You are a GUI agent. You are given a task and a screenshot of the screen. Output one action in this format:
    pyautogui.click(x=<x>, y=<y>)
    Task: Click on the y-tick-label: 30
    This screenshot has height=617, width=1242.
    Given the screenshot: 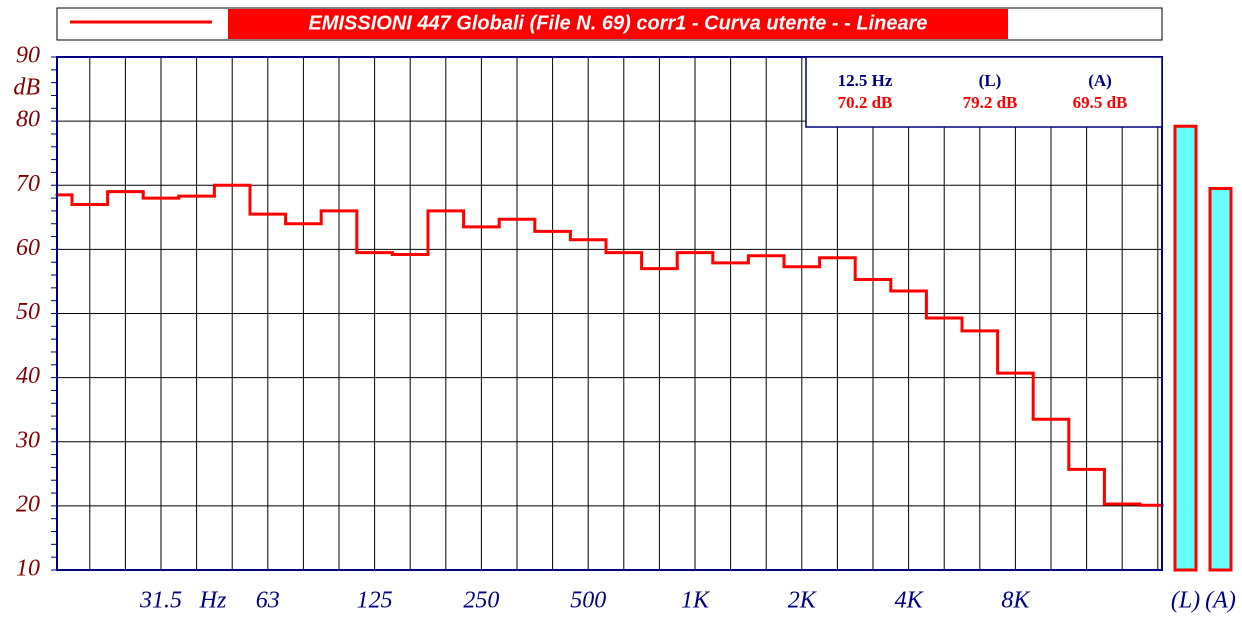 What is the action you would take?
    pyautogui.click(x=27, y=440)
    